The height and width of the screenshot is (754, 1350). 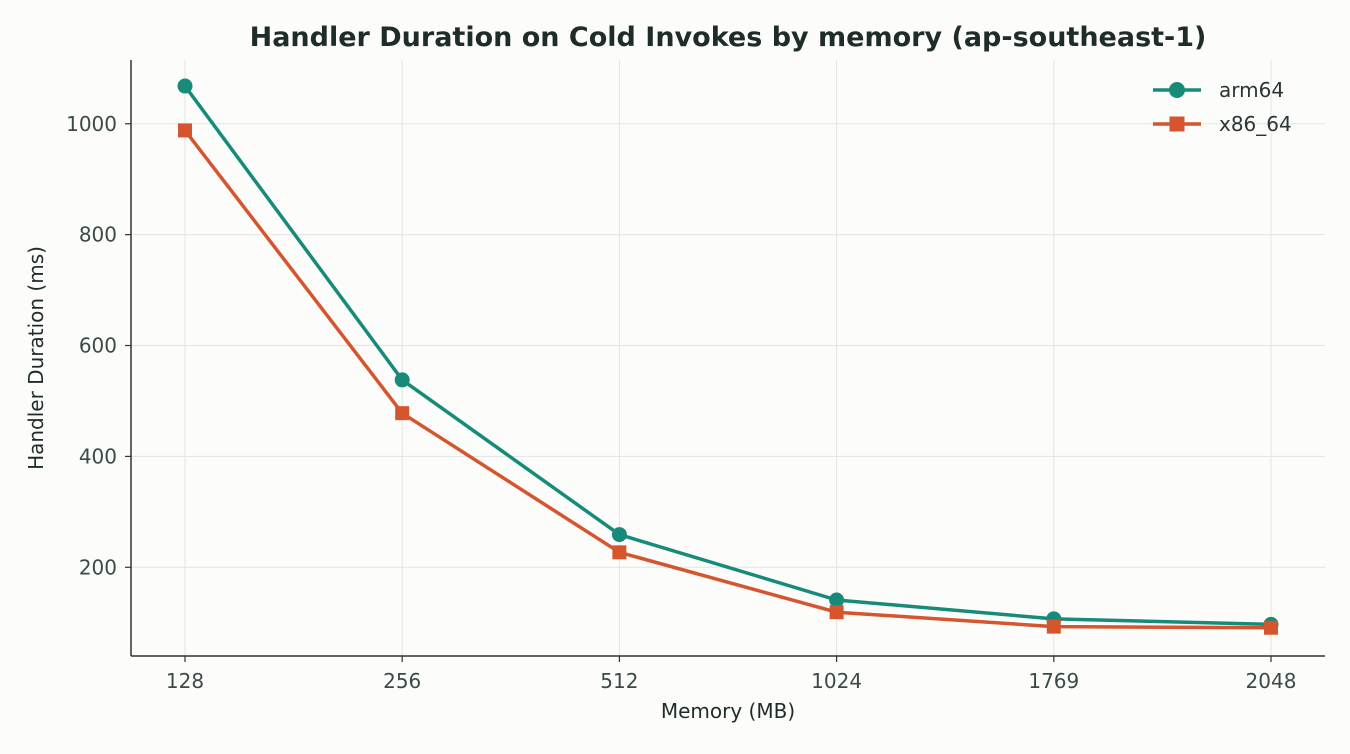 I want to click on y-axis-label: Handler Duration (ms), so click(x=36, y=358).